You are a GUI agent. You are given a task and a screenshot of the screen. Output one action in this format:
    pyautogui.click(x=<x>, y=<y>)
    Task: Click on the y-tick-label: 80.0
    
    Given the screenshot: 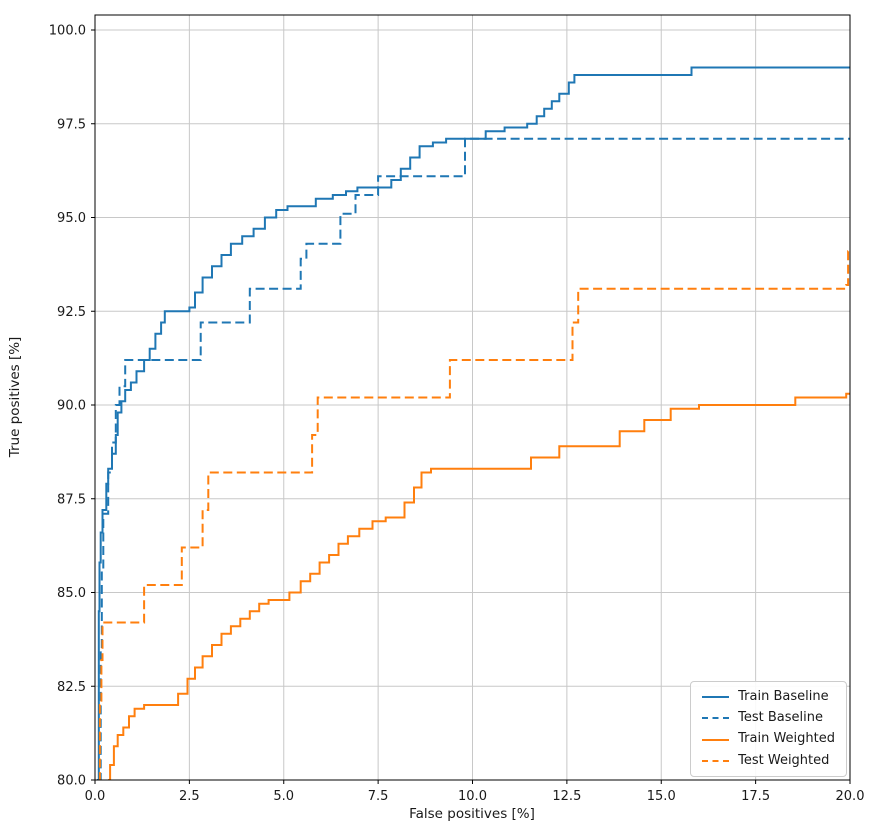 What is the action you would take?
    pyautogui.click(x=71, y=781)
    